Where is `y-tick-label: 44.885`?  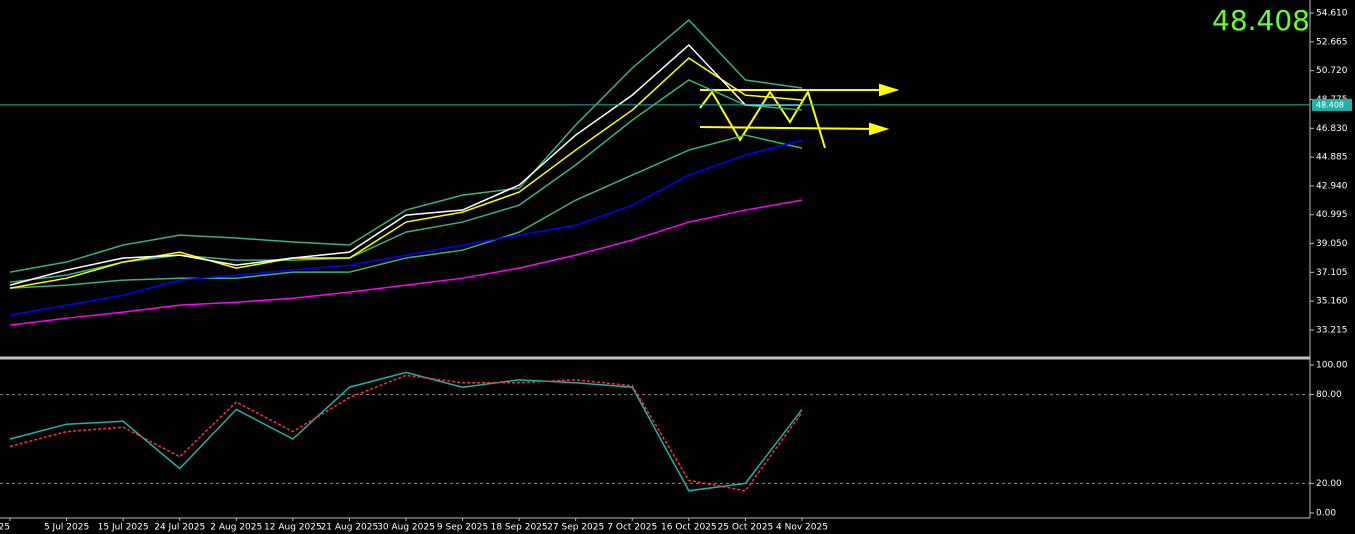 y-tick-label: 44.885 is located at coordinates (1332, 158).